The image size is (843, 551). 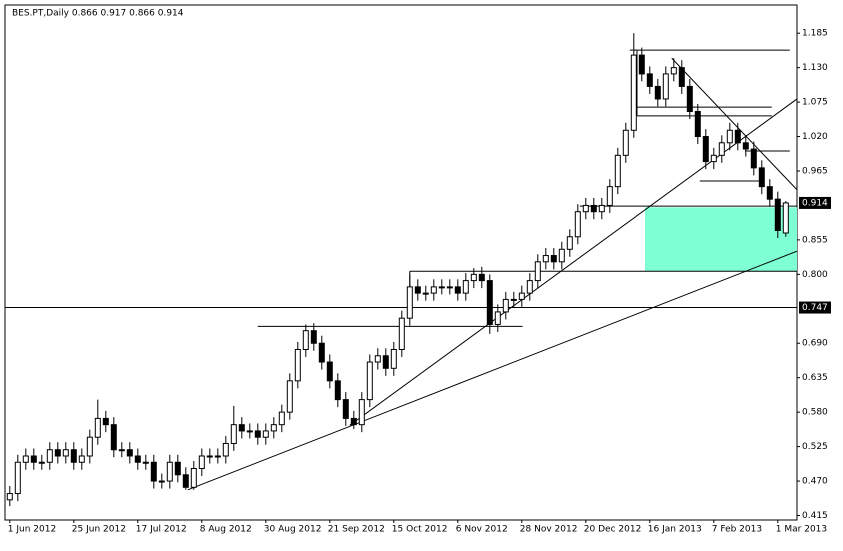 I want to click on y-tick-label: 1.020, so click(x=815, y=137).